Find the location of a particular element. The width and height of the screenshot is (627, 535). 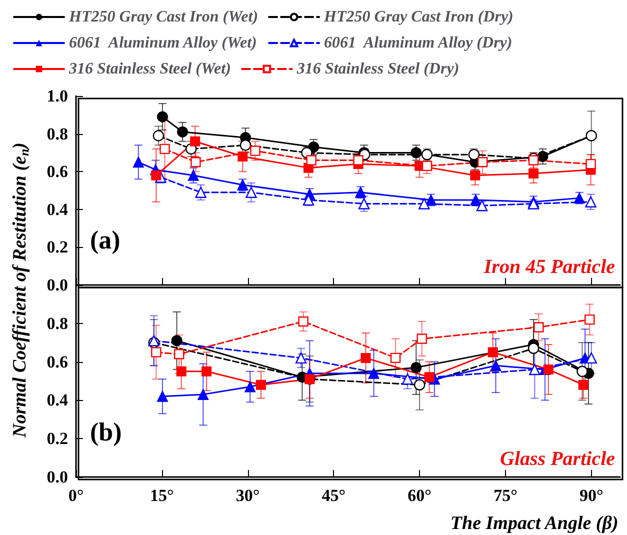

x-tick-label: 90° is located at coordinates (591, 495).